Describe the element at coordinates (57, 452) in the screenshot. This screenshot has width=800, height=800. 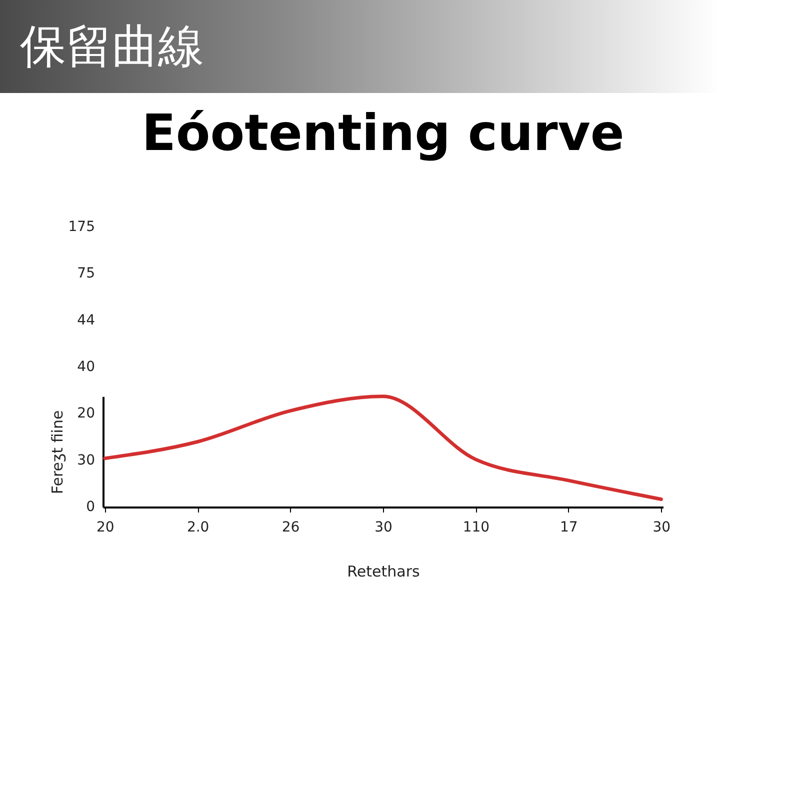
I see `y-axis-title: Fereʒt fiine` at that location.